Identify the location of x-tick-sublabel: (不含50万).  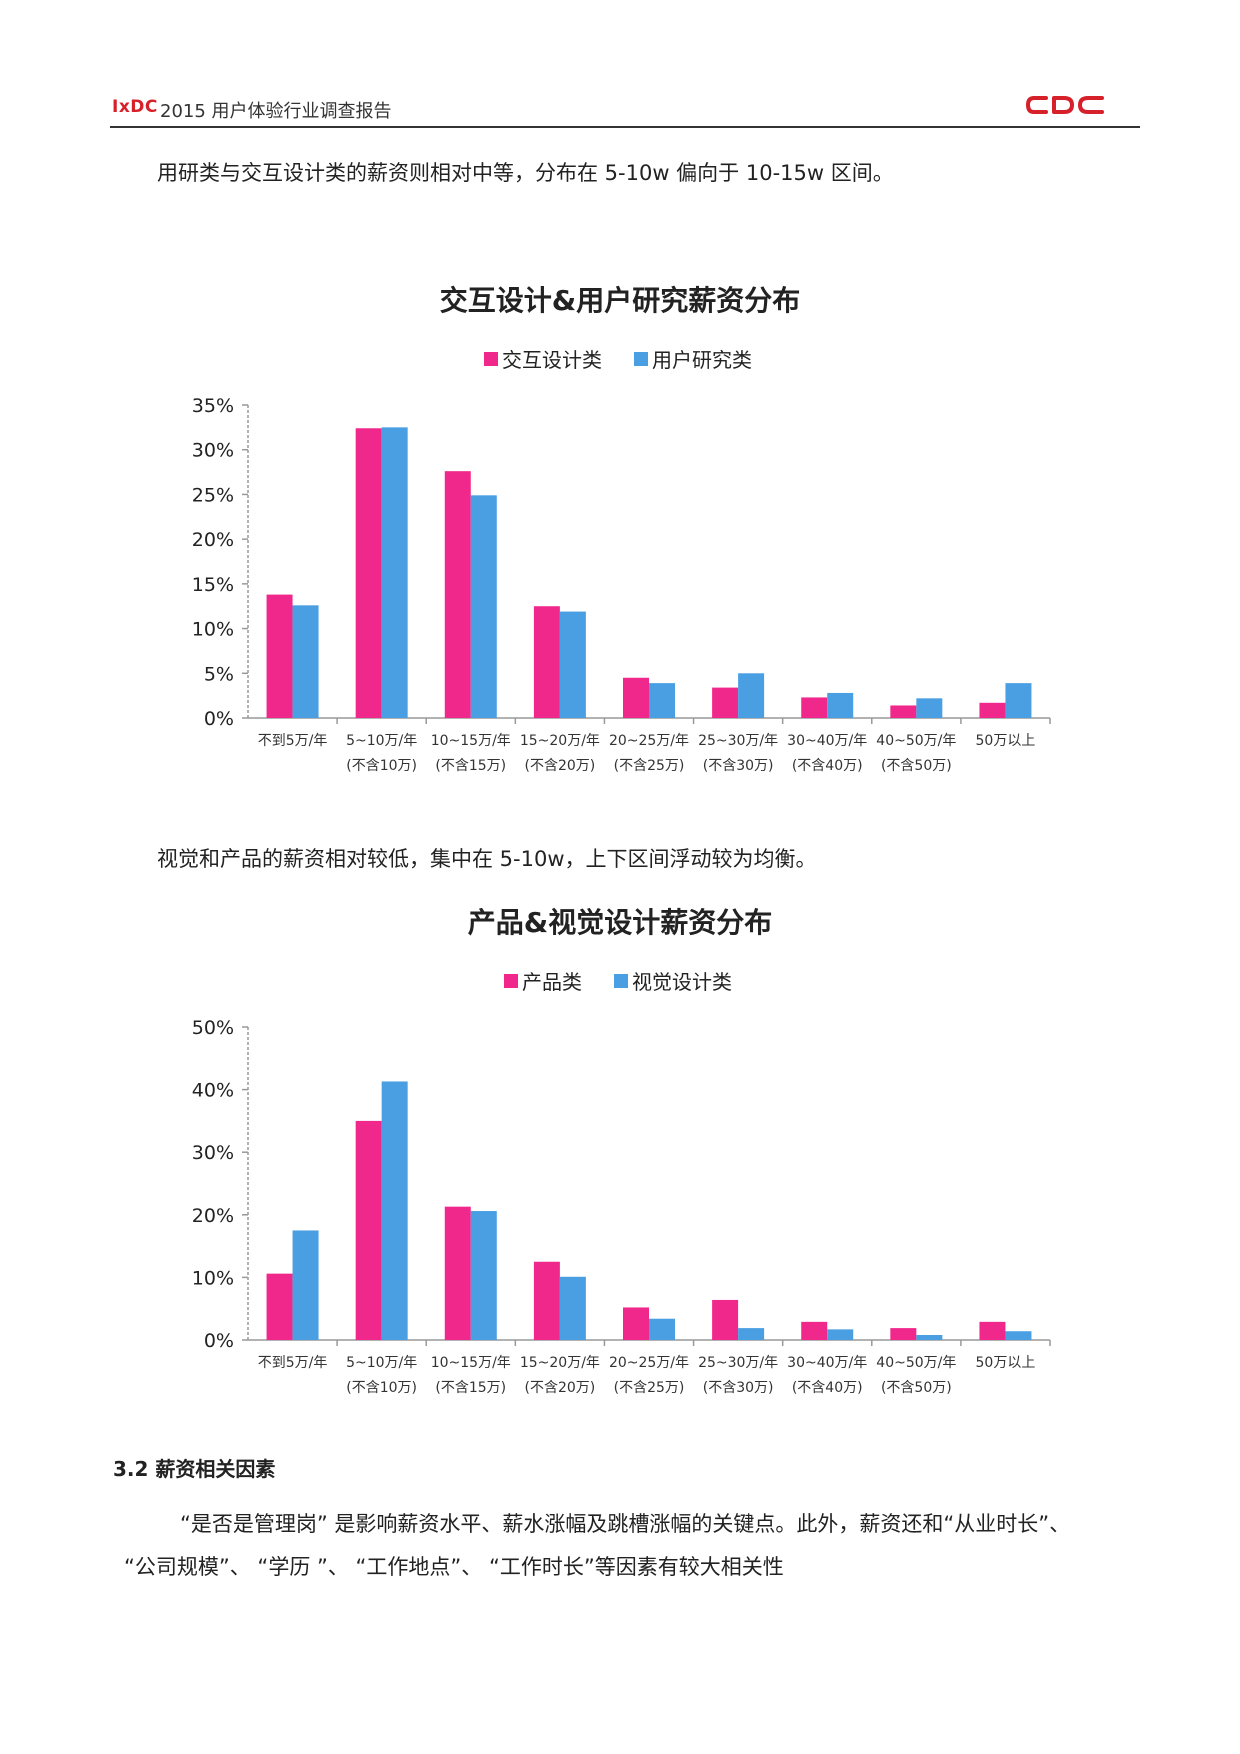
(916, 766).